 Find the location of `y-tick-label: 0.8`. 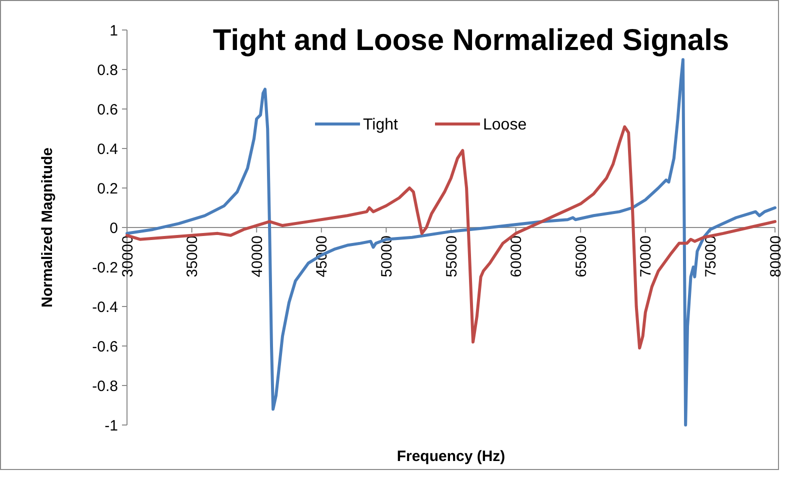

y-tick-label: 0.8 is located at coordinates (107, 70).